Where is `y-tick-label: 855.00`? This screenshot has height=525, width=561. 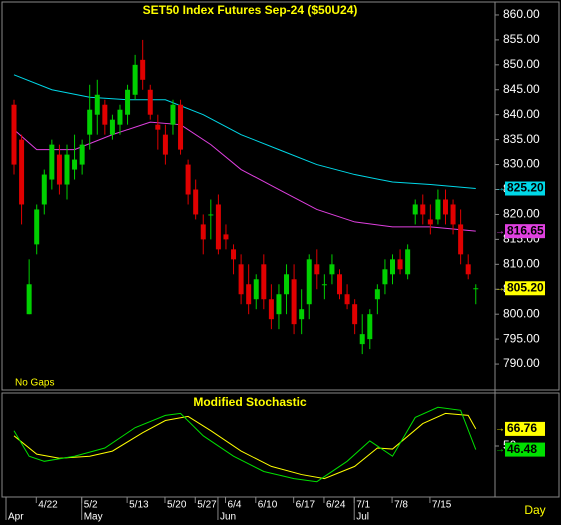
y-tick-label: 855.00 is located at coordinates (521, 39).